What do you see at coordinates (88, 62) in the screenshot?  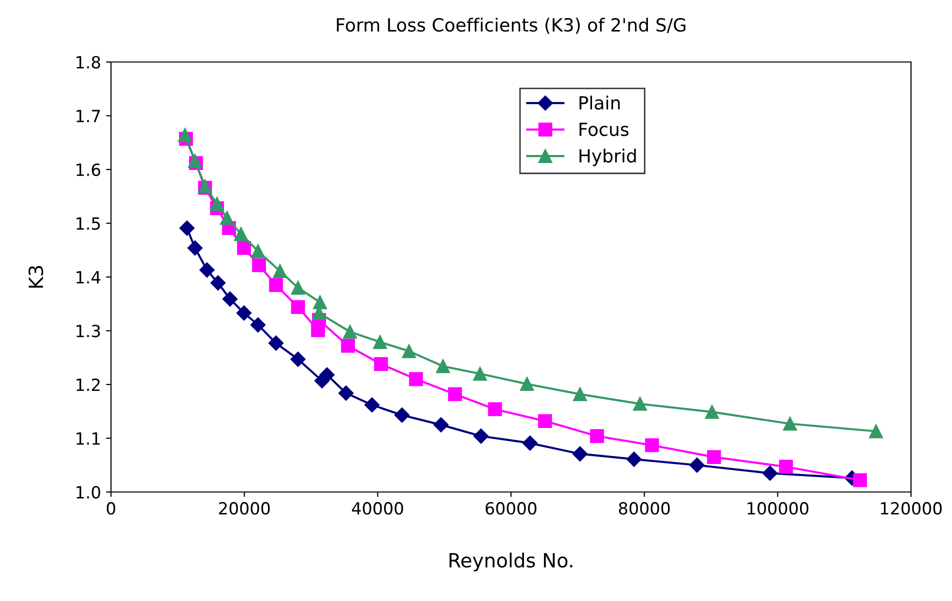 I see `y-tick-label: 1.8` at bounding box center [88, 62].